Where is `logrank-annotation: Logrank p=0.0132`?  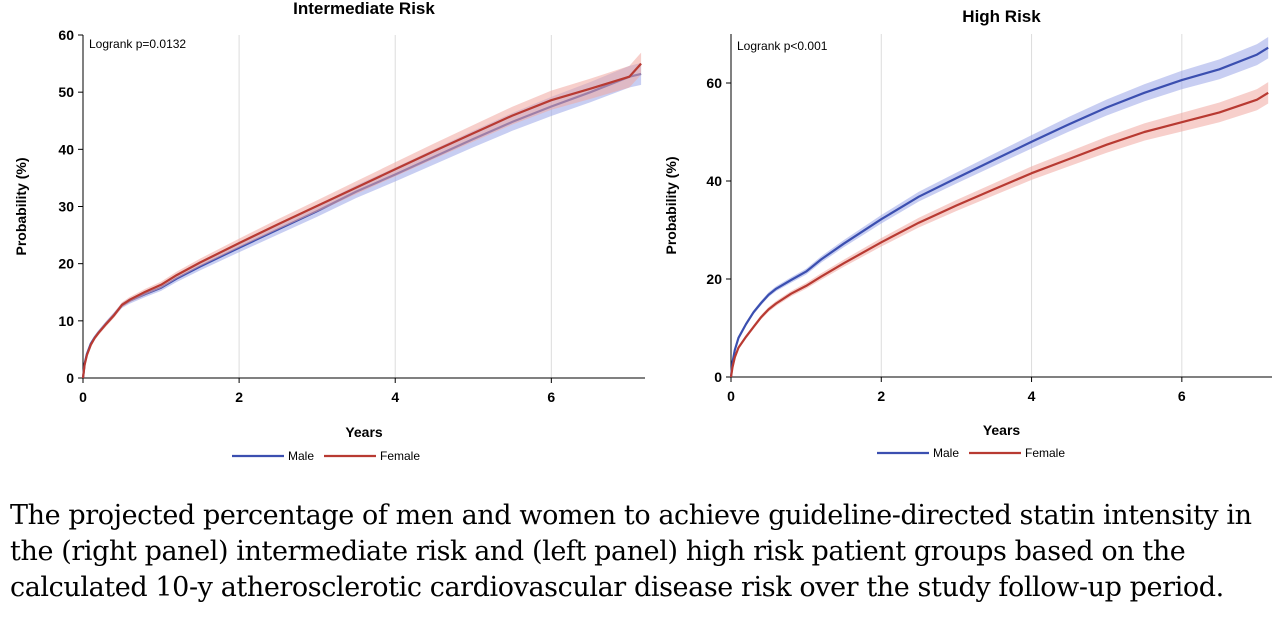
logrank-annotation: Logrank p=0.0132 is located at coordinates (137, 44).